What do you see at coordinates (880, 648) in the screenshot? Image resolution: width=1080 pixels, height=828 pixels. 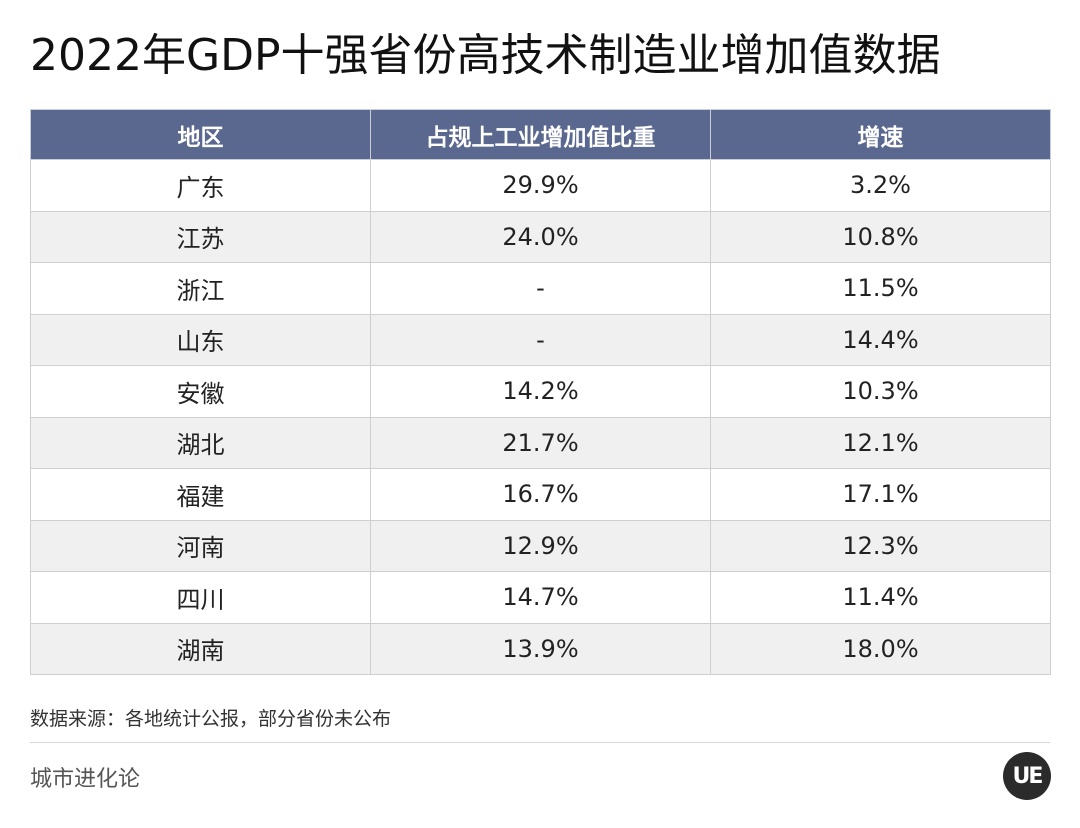 I see `cell-growth: 18.0%` at bounding box center [880, 648].